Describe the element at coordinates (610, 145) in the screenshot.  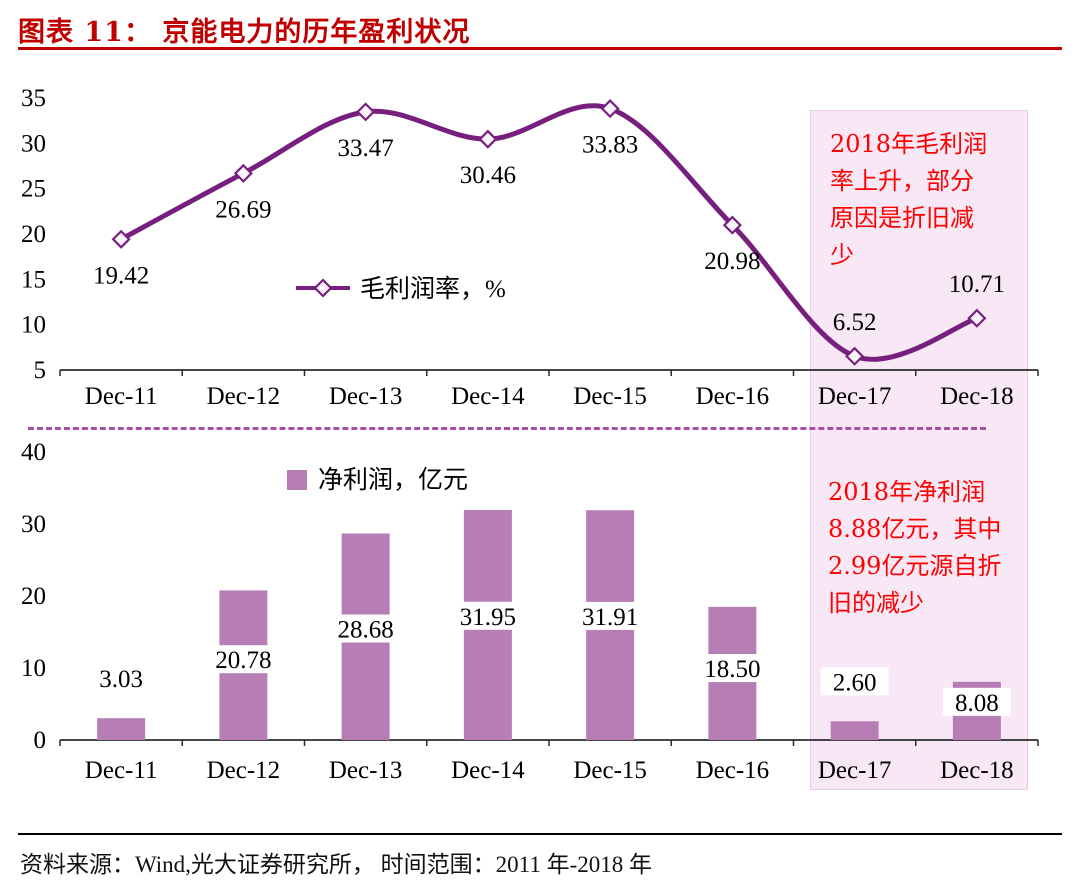
I see `point-label: 33.83` at that location.